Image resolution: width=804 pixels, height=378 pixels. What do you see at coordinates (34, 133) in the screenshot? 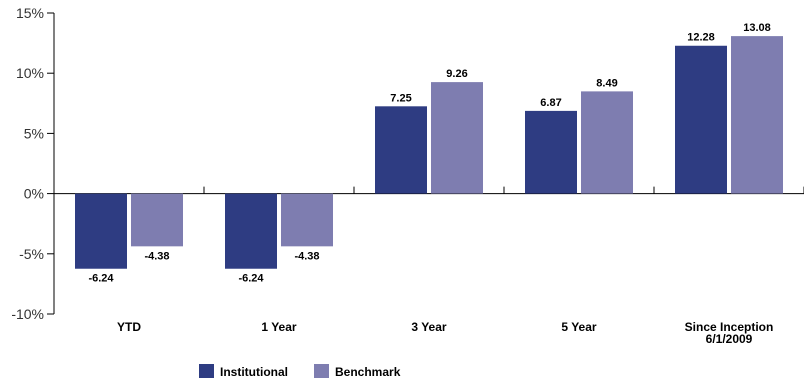
I see `y-tick-label: 5%` at bounding box center [34, 133].